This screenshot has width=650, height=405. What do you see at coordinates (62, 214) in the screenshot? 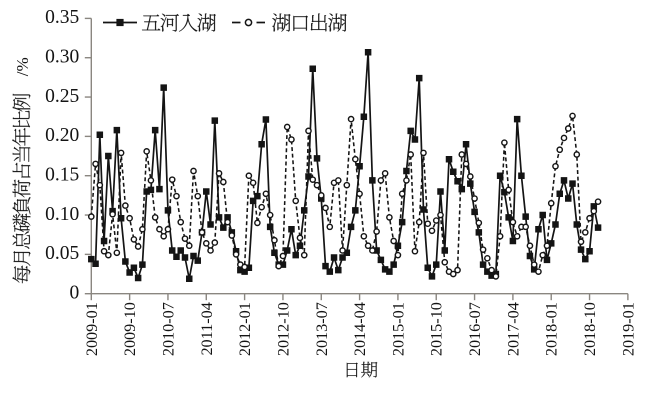
I see `svg-text: 0.10` at bounding box center [62, 214].